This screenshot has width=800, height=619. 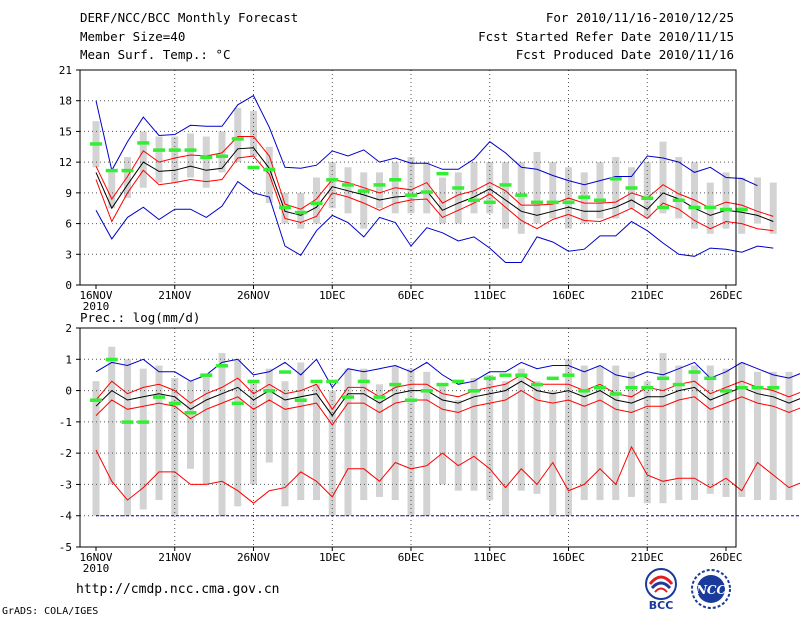 I want to click on y-tick-label: 21, so click(x=65, y=70).